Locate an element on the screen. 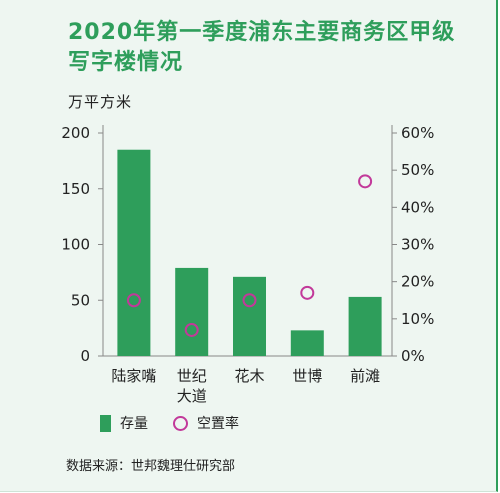  bar-前滩 is located at coordinates (365, 326).